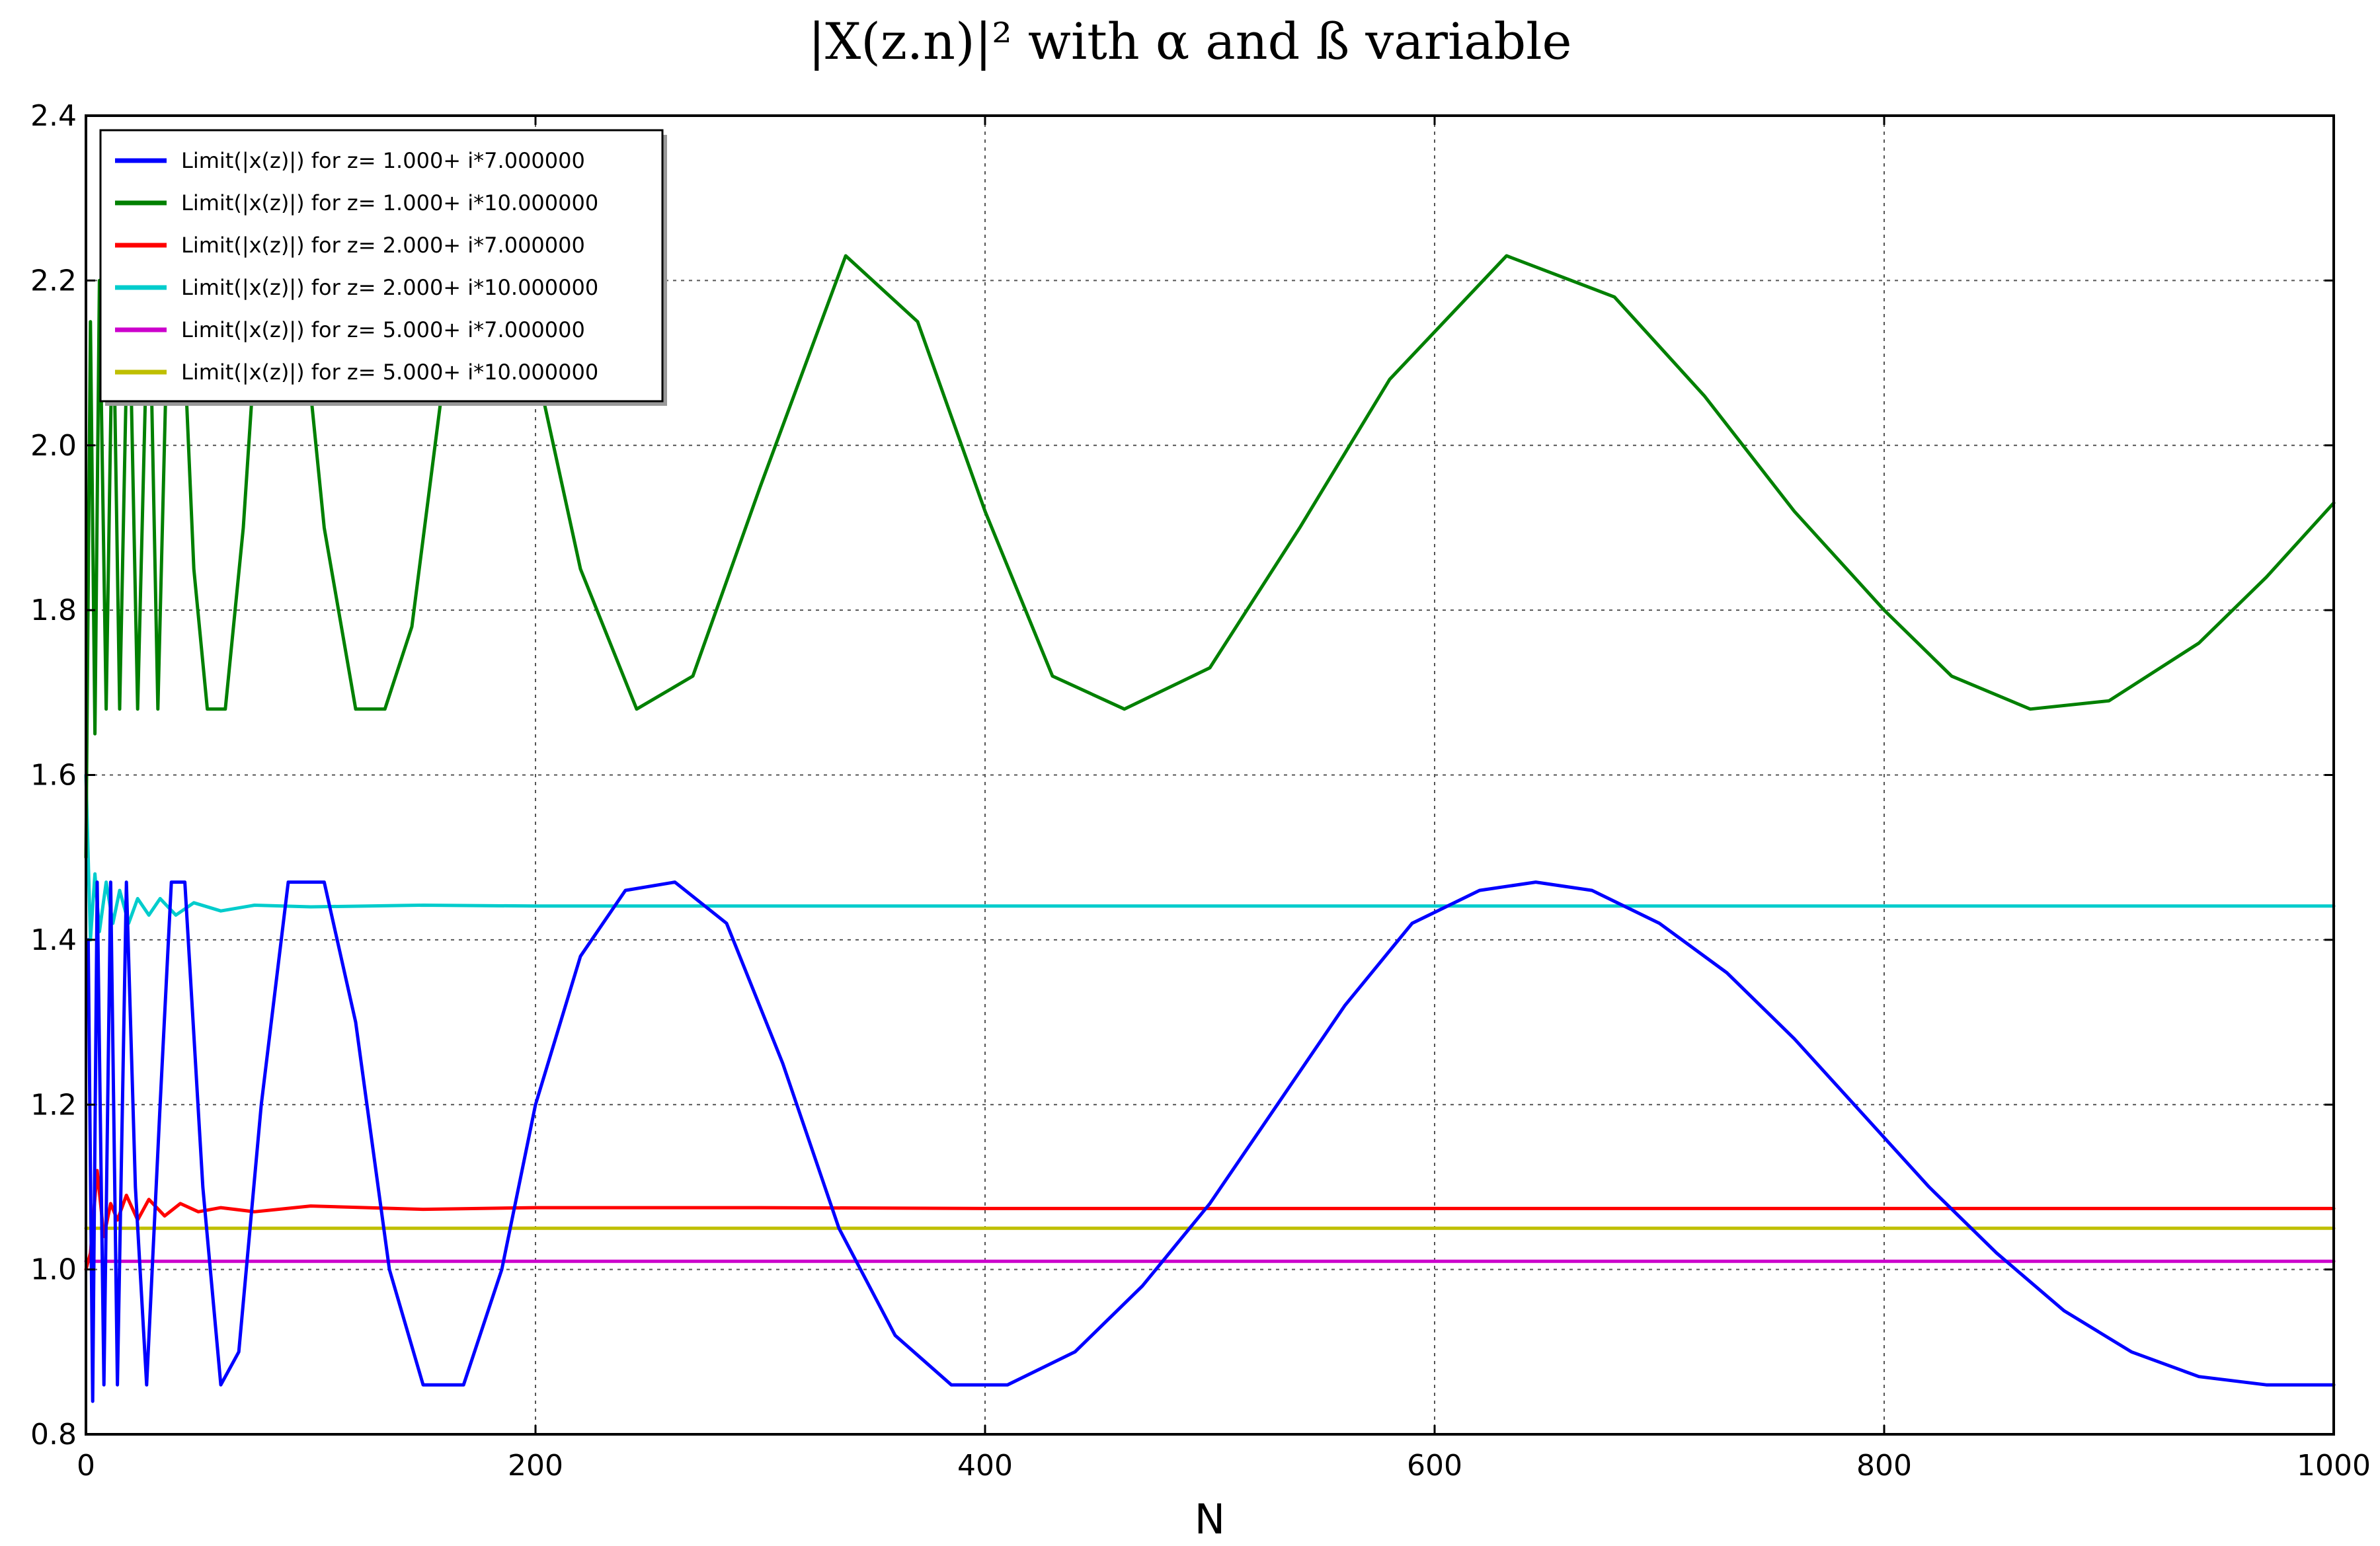  Describe the element at coordinates (1434, 1466) in the screenshot. I see `x-tick-label: 600` at that location.